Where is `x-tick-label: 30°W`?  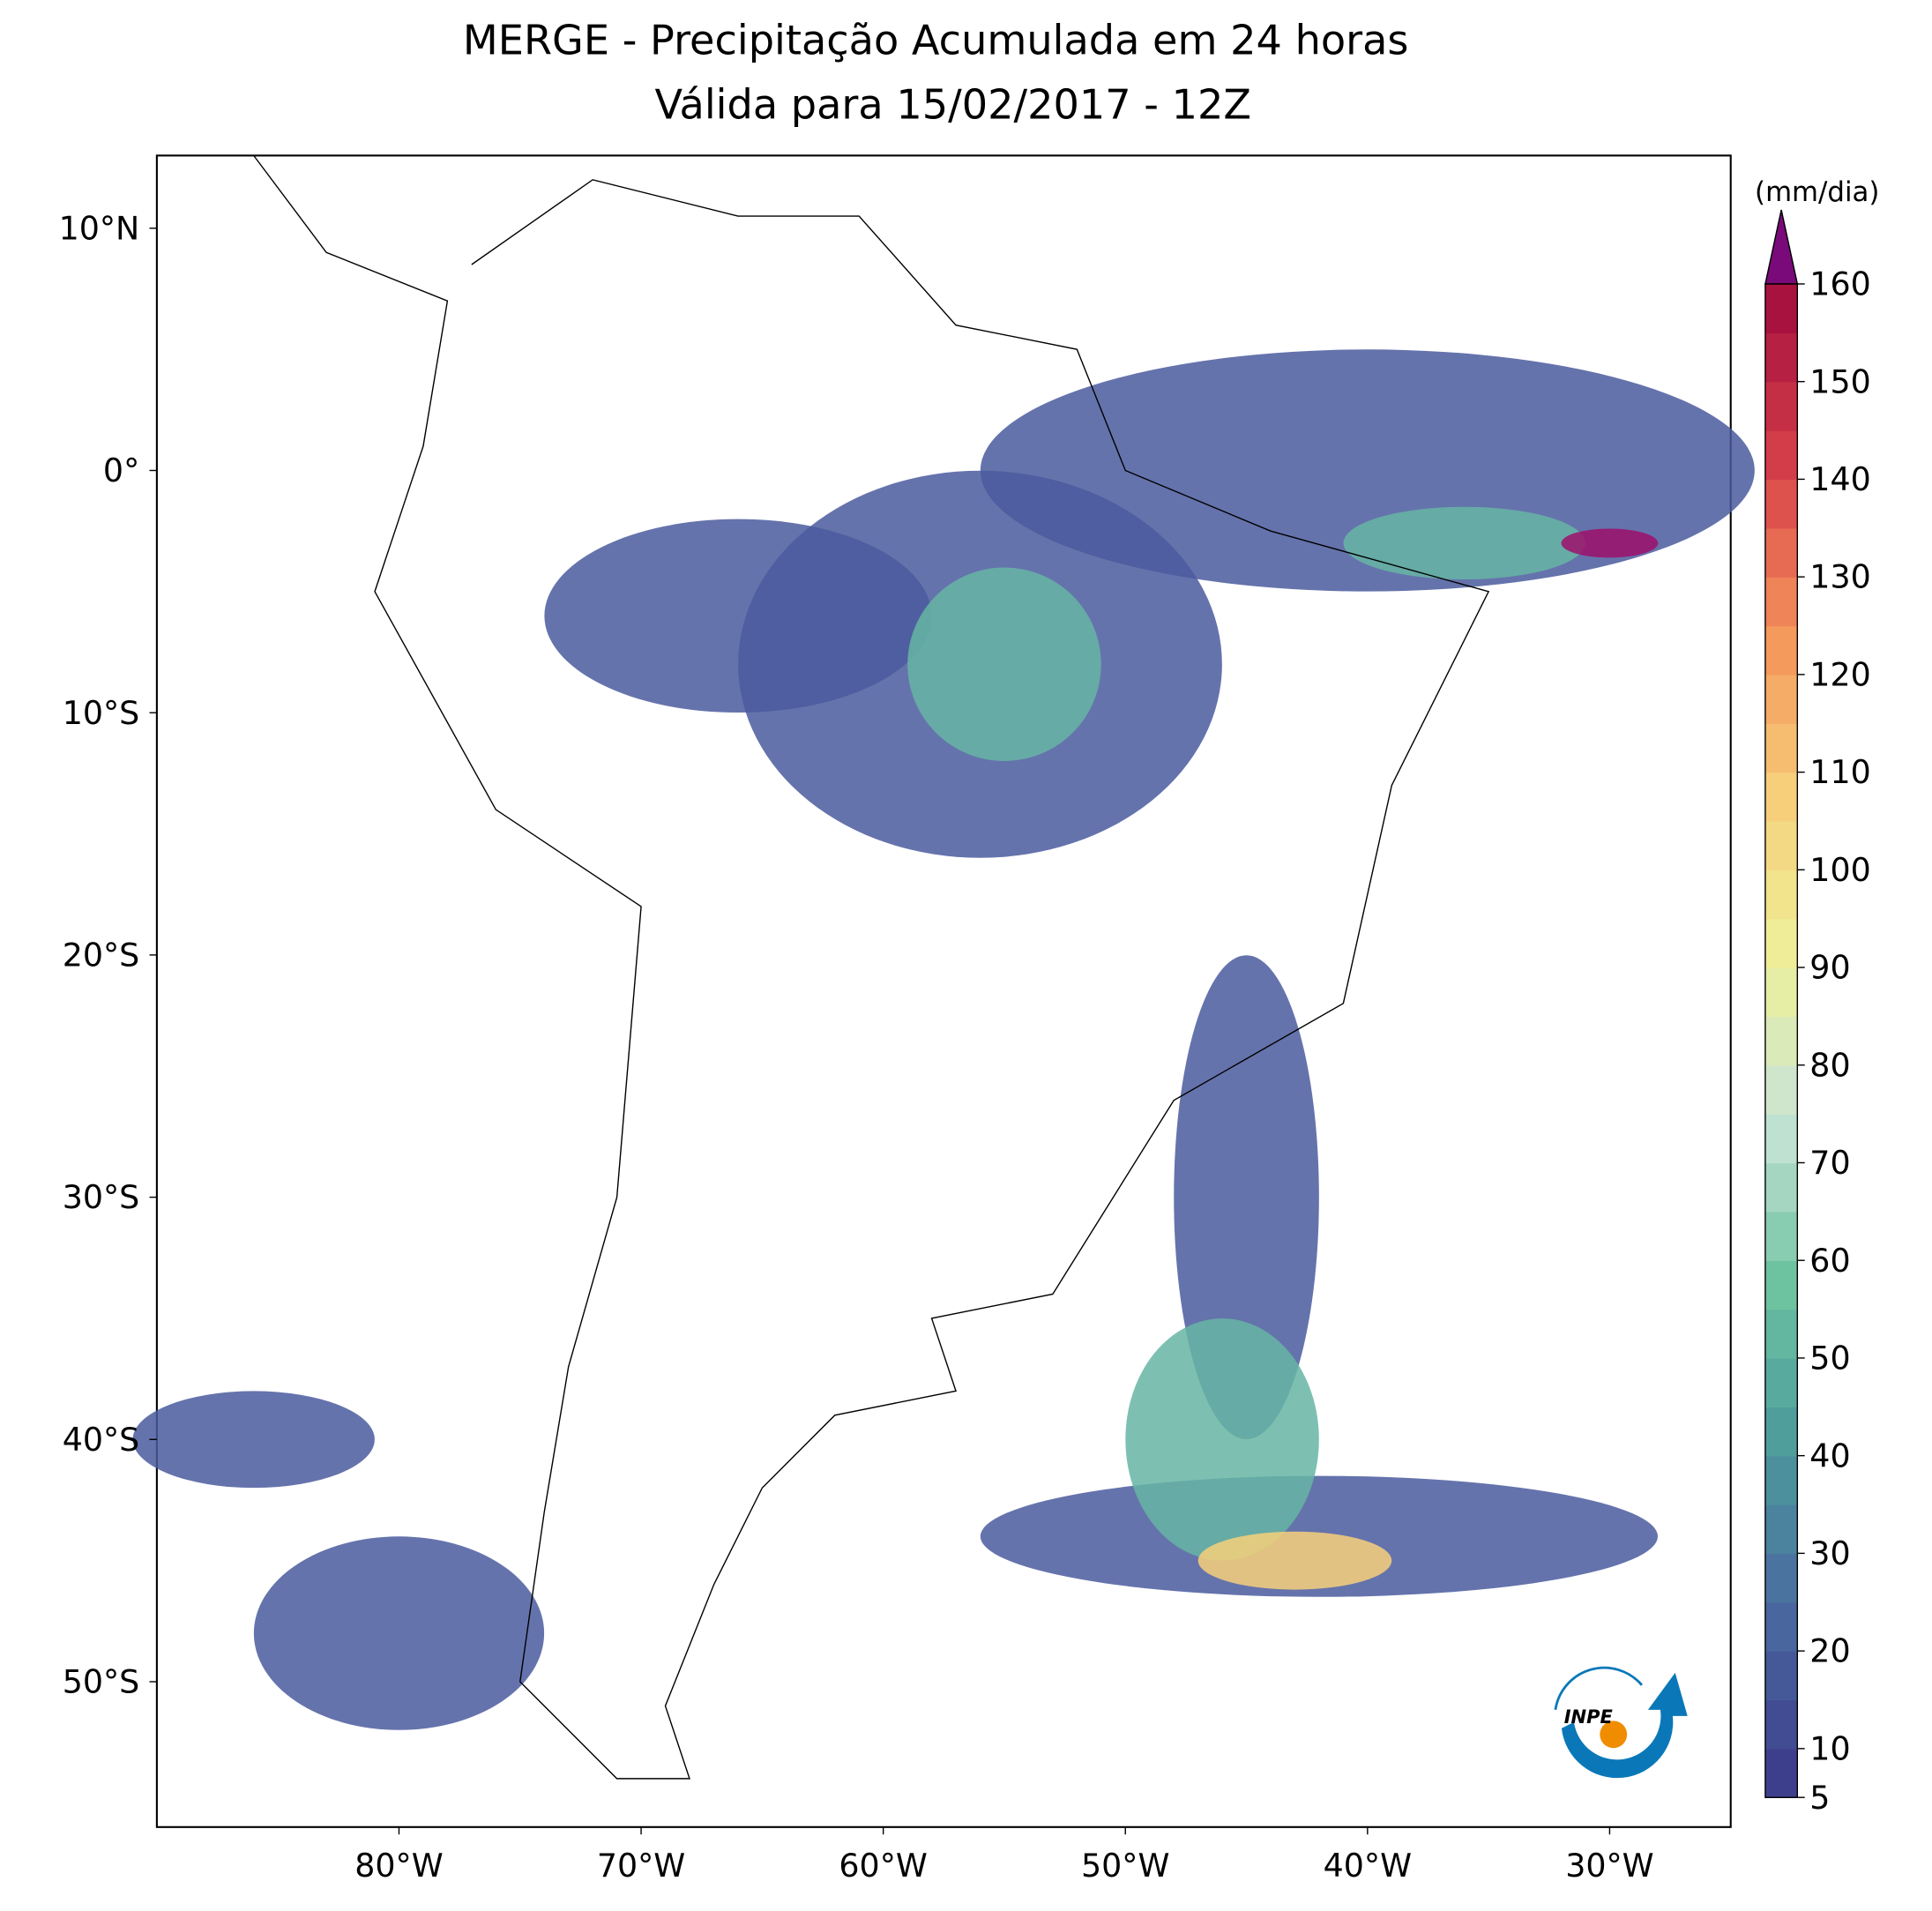 x-tick-label: 30°W is located at coordinates (1609, 1866).